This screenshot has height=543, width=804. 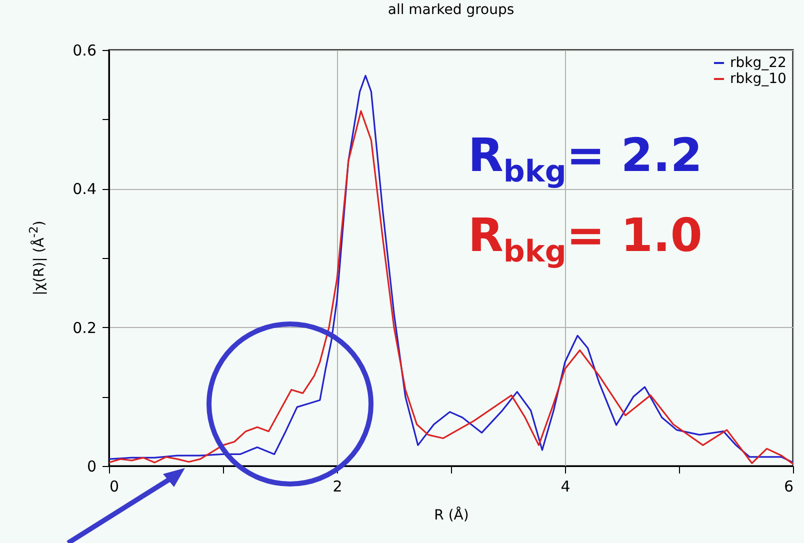 What do you see at coordinates (115, 487) in the screenshot?
I see `x-tick-label: 0` at bounding box center [115, 487].